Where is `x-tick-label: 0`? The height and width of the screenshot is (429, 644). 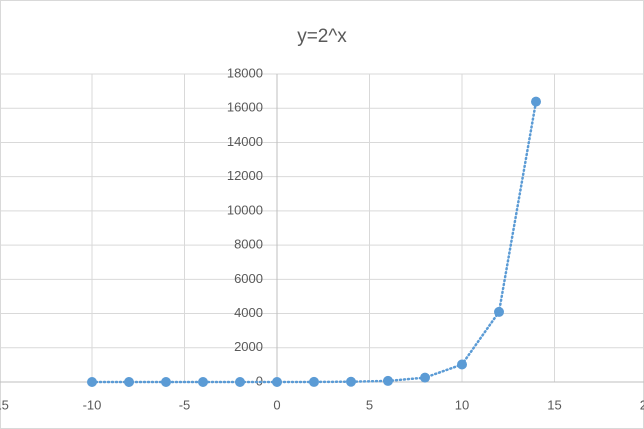 x-tick-label: 0 is located at coordinates (276, 404).